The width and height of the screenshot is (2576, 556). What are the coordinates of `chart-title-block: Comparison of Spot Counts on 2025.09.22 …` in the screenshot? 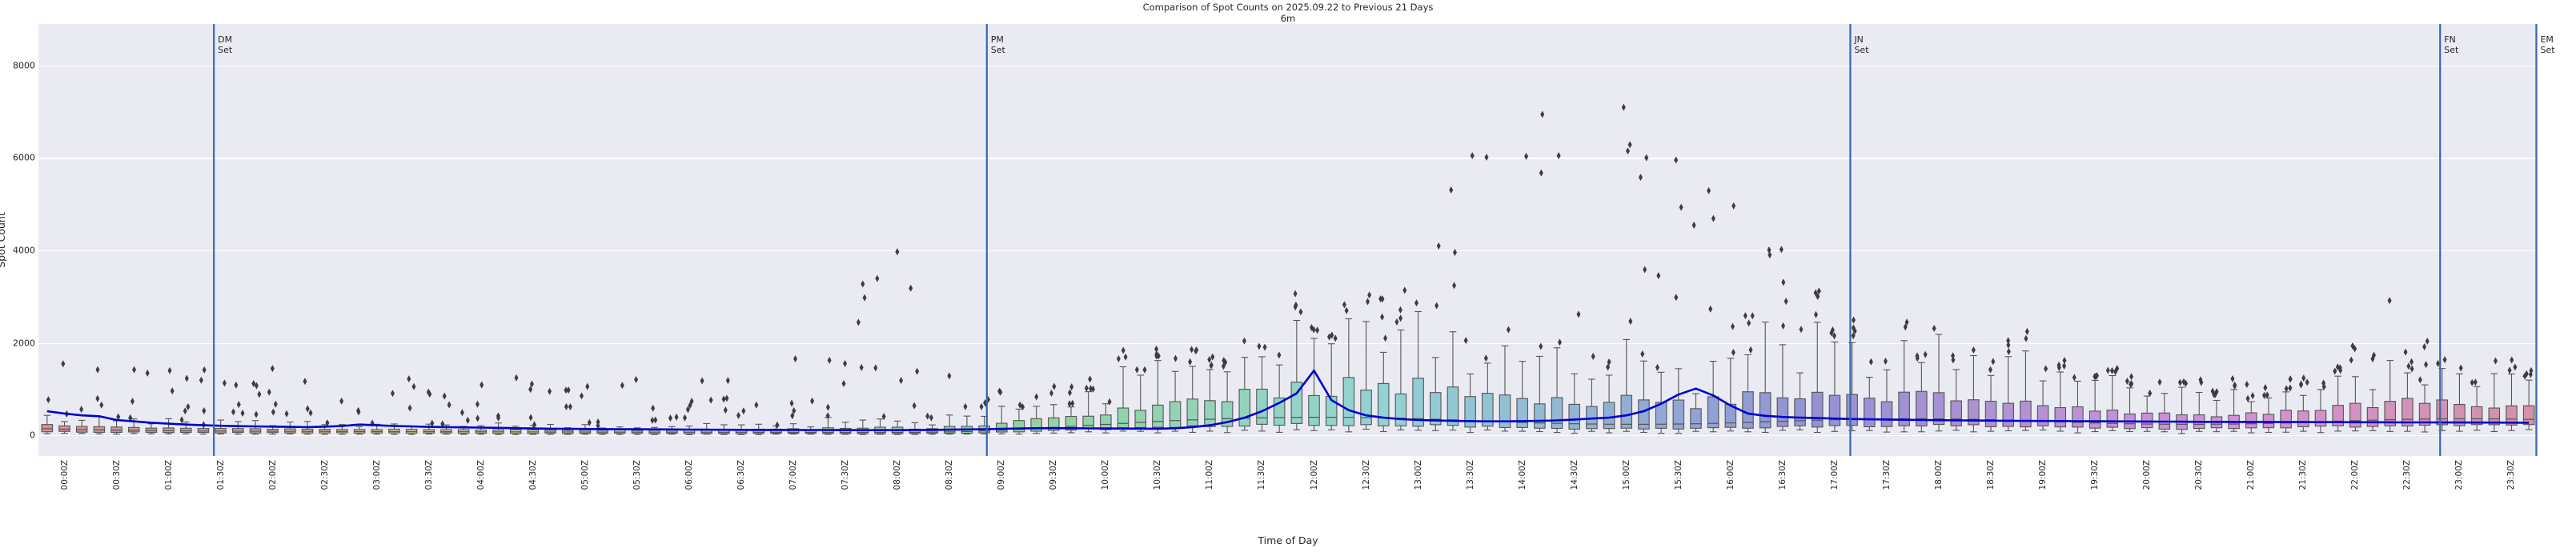 It's located at (1288, 13).